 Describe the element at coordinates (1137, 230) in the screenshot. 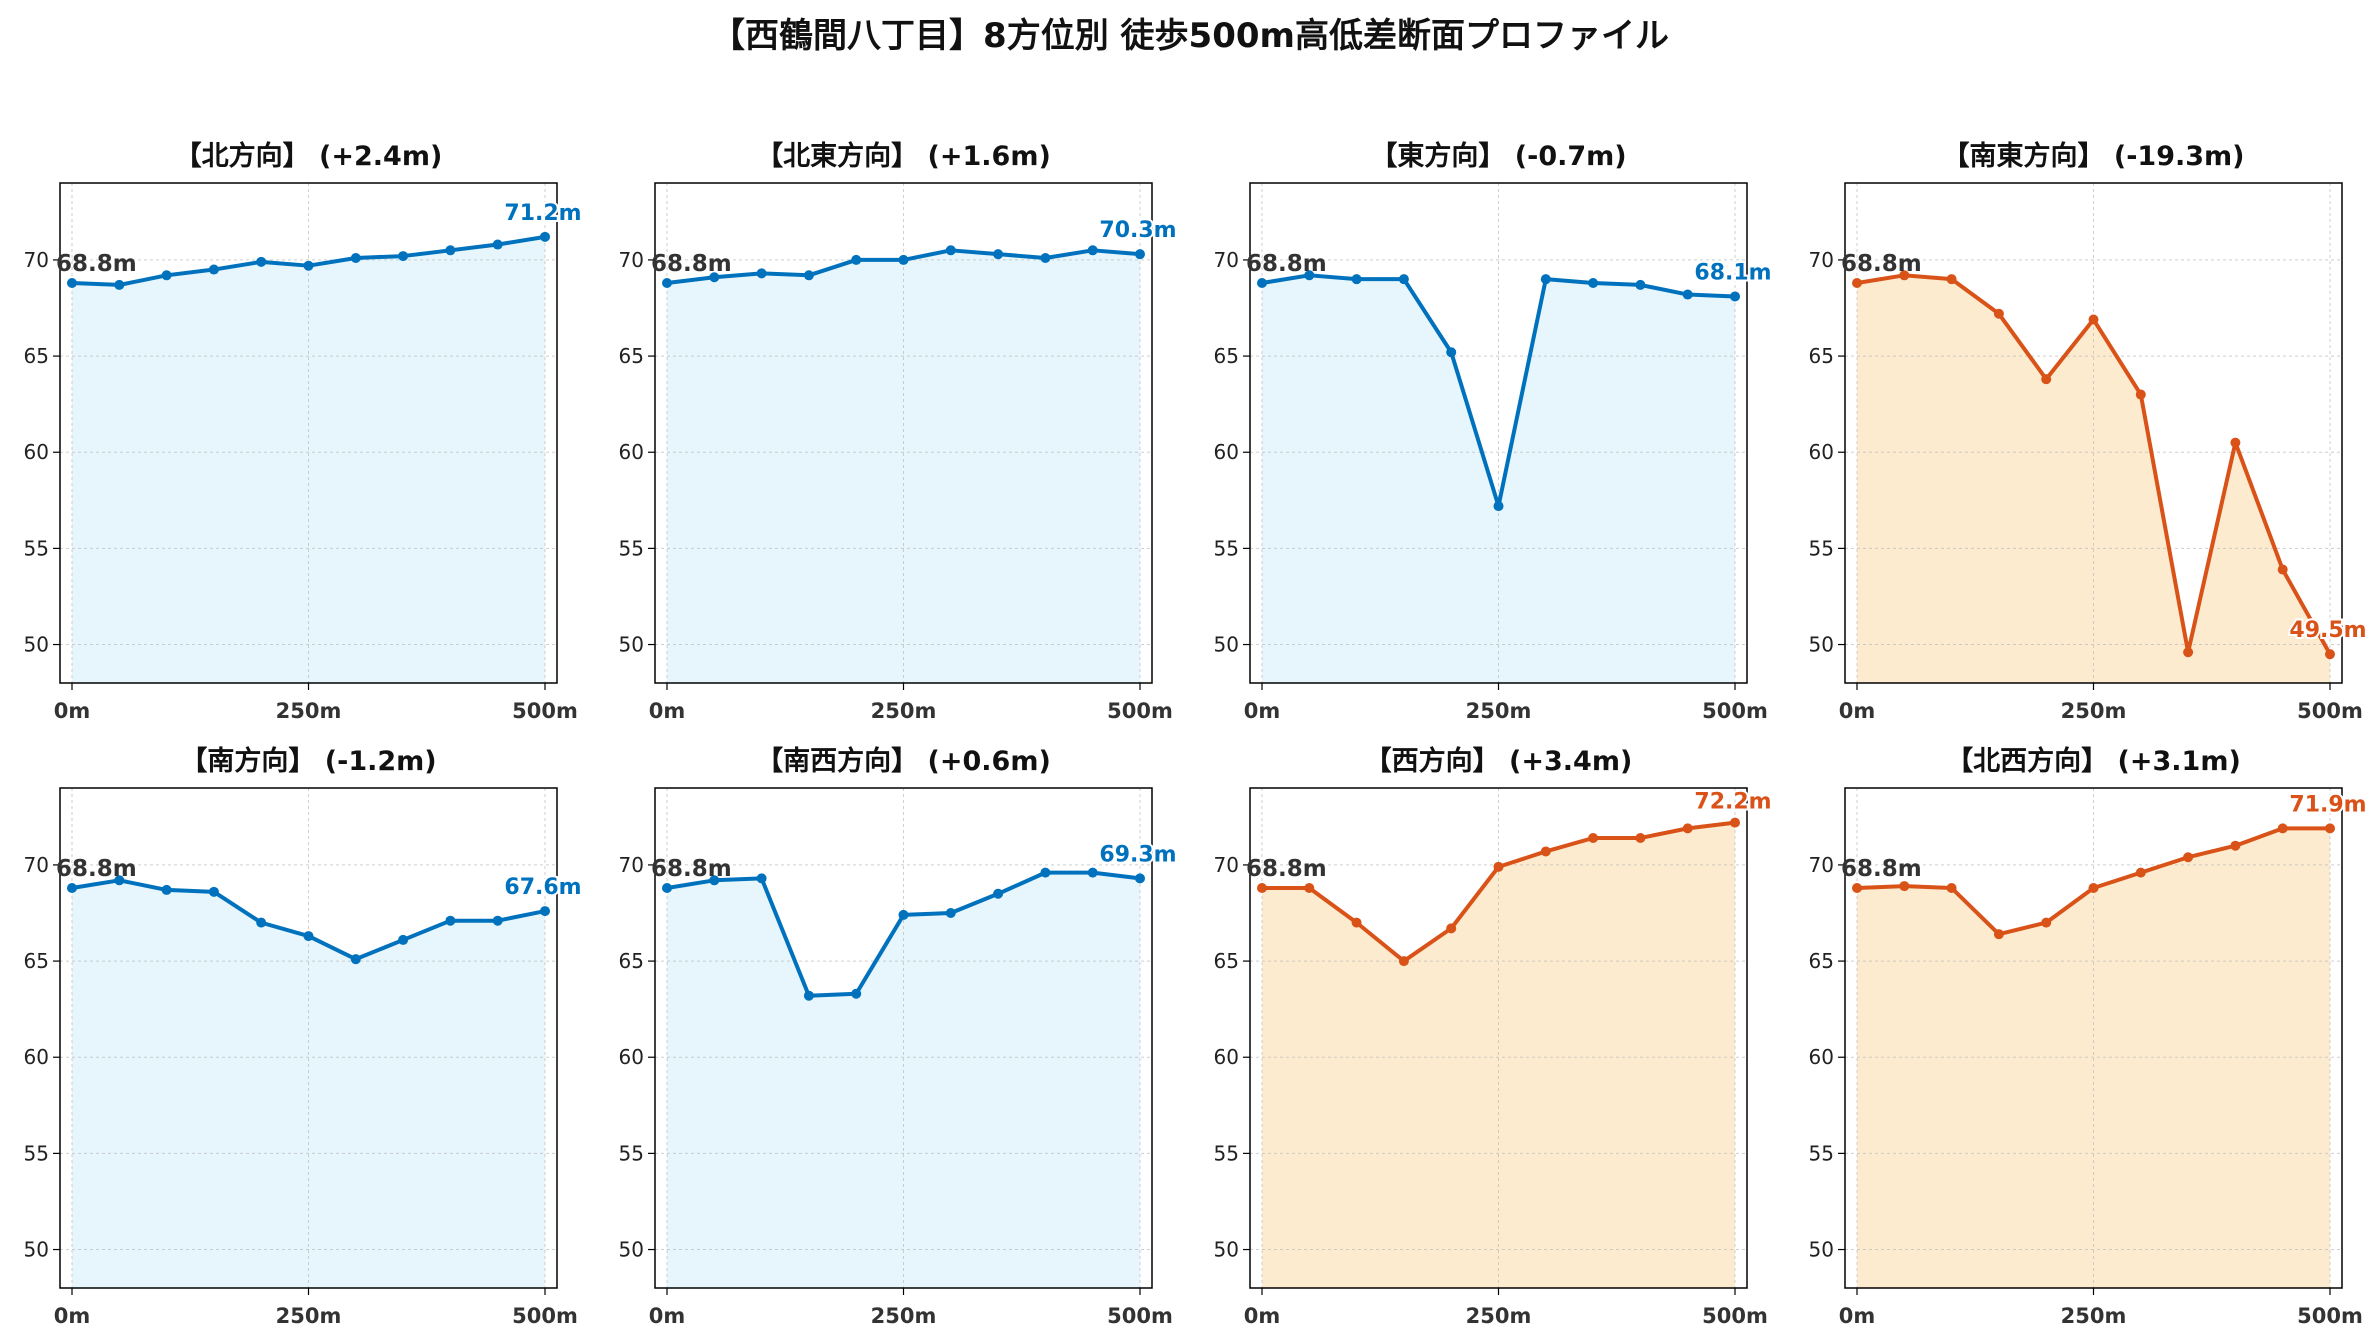

I see `end-elevation-label: 70.3m` at that location.